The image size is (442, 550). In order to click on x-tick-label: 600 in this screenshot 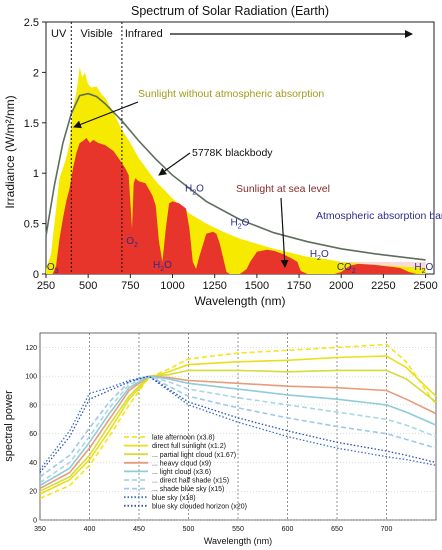, I will do `click(288, 529)`.